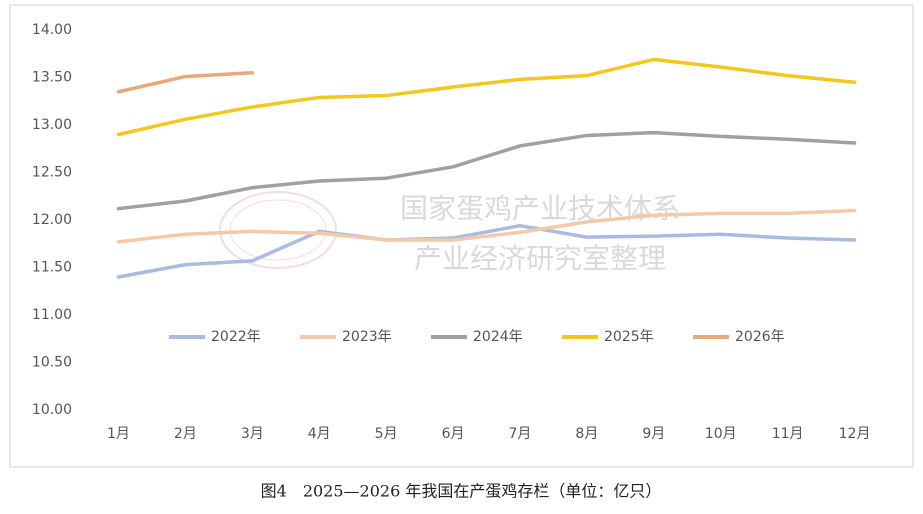 This screenshot has height=514, width=923. I want to click on x-tick-label: 10月, so click(721, 434).